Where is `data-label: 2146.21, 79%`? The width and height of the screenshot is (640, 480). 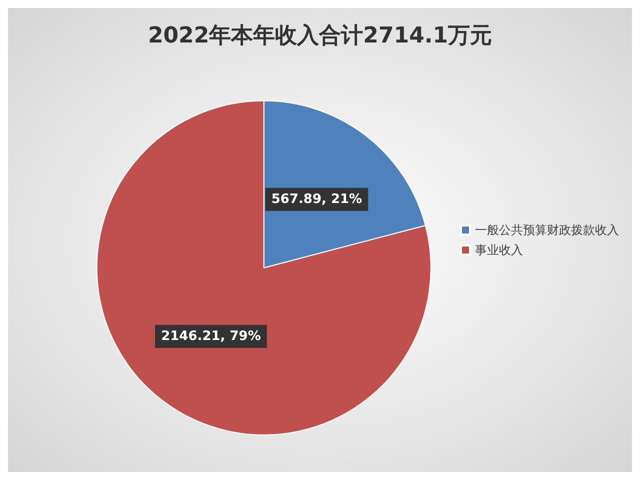
data-label: 2146.21, 79% is located at coordinates (211, 336).